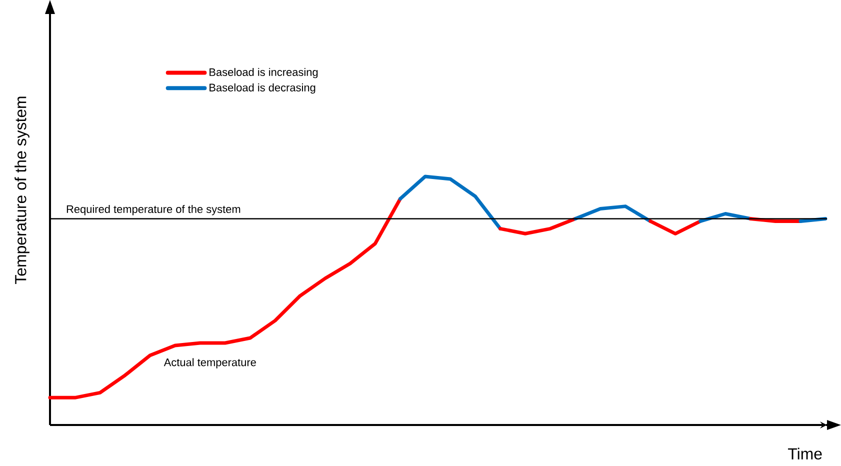  Describe the element at coordinates (264, 73) in the screenshot. I see `legend-label: Baseload is increasing` at that location.